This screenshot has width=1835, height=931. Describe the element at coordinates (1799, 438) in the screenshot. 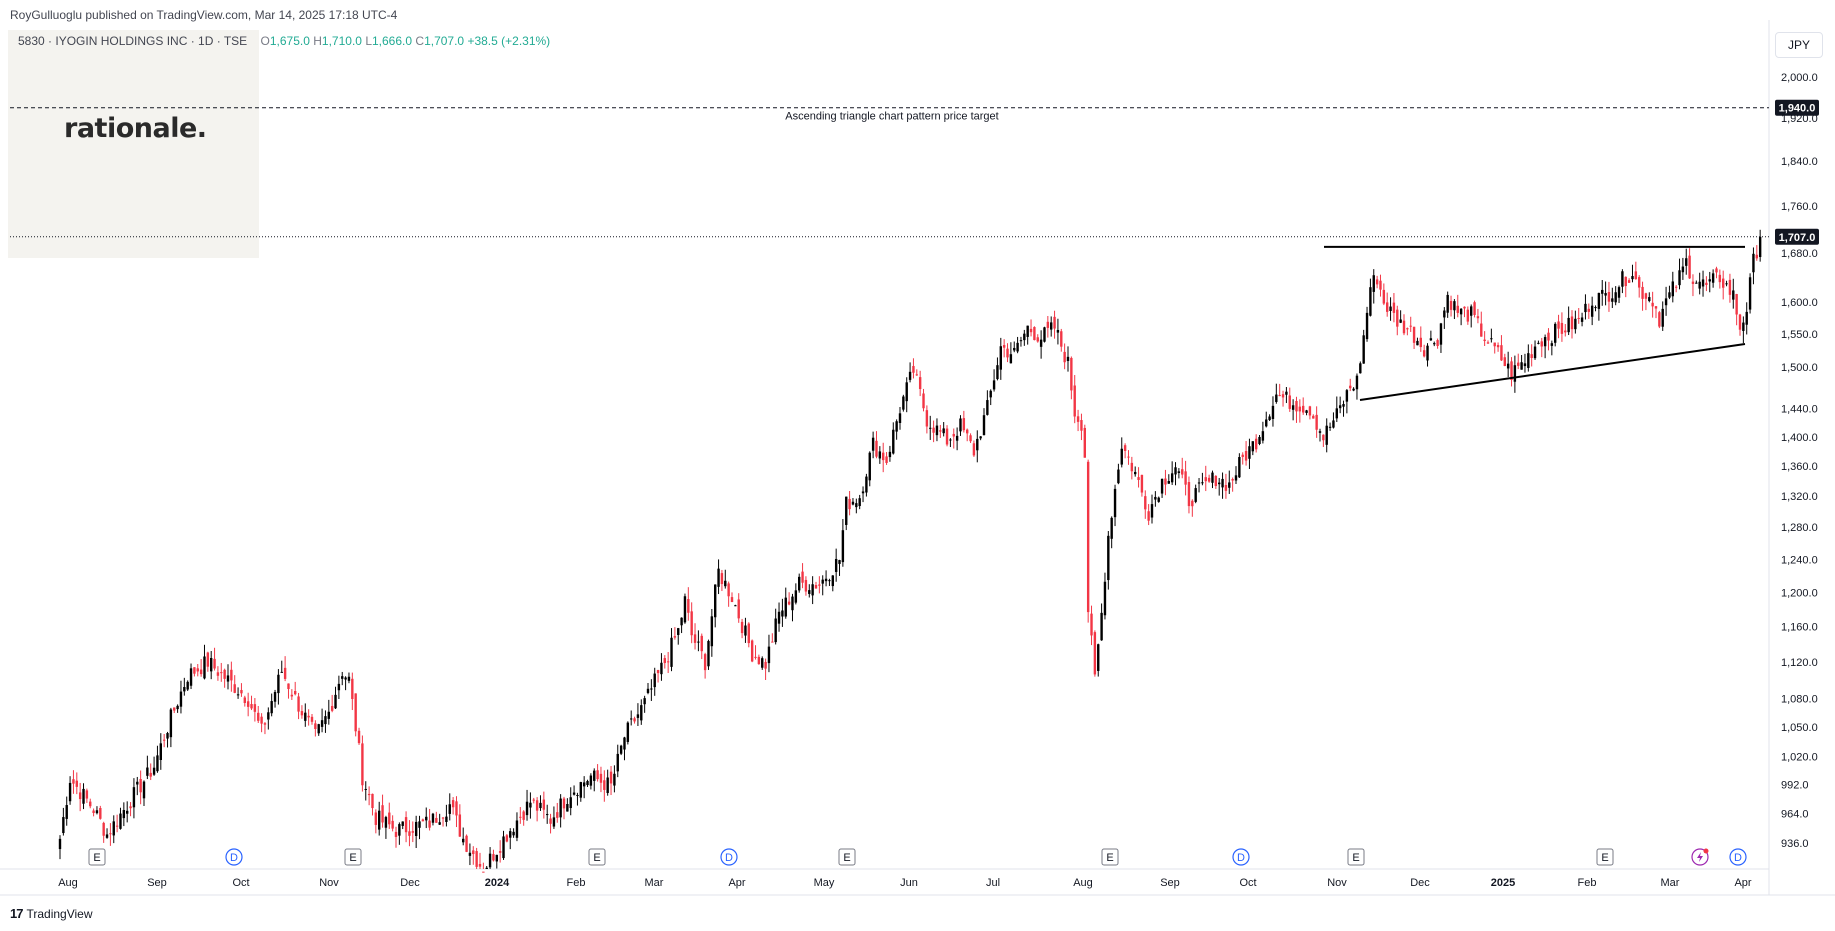

I see `y-tick-label: 1,400.0` at that location.